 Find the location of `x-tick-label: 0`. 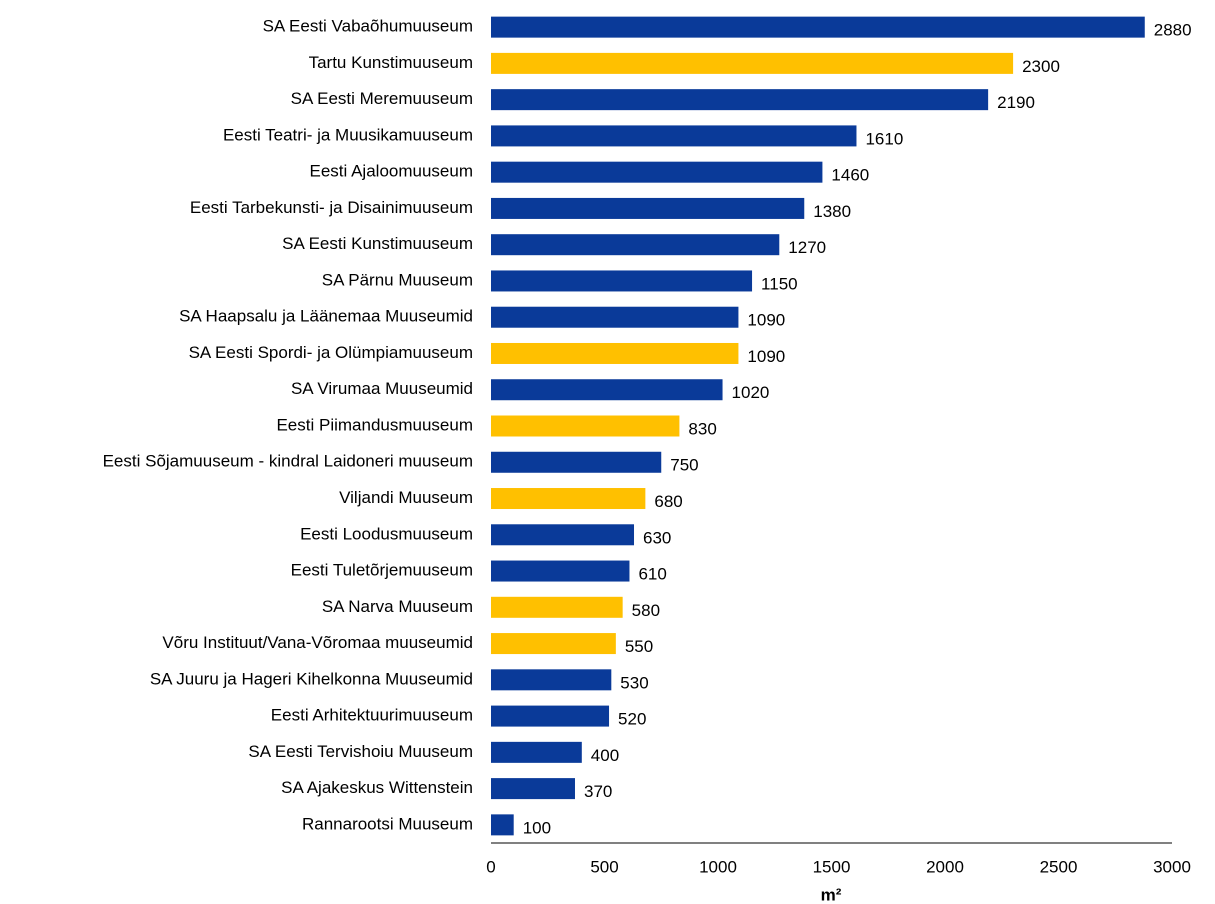

x-tick-label: 0 is located at coordinates (490, 866).